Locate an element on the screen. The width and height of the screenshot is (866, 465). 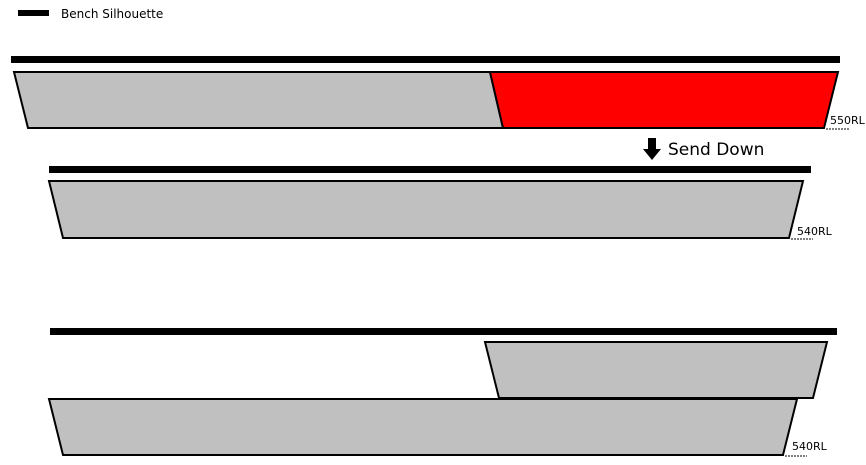
bench-level-3: 540RL is located at coordinates (810, 446).